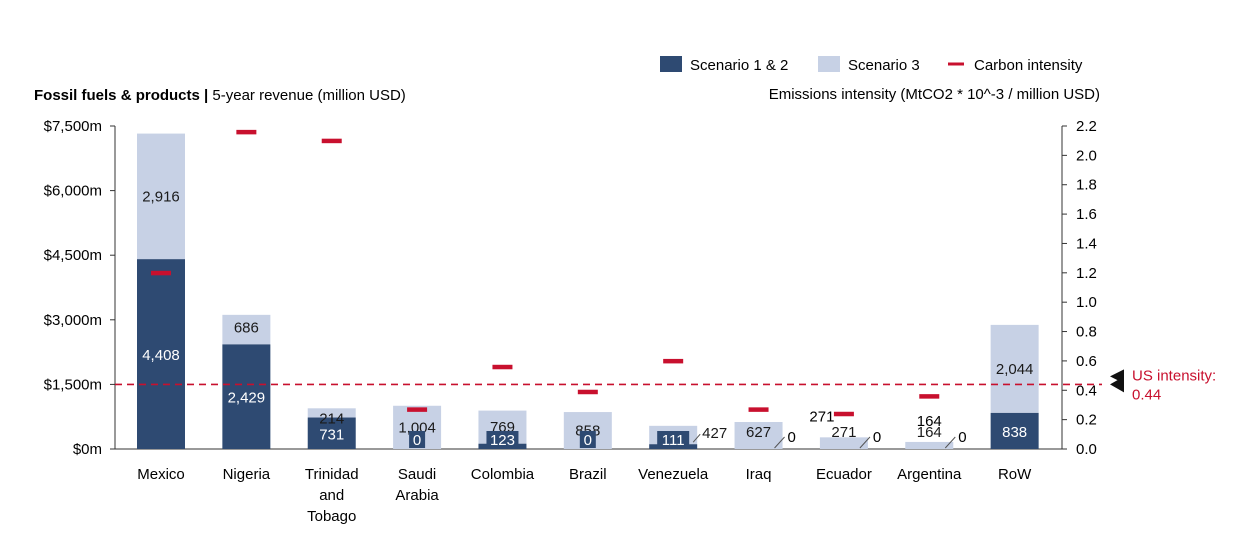  What do you see at coordinates (1086, 332) in the screenshot?
I see `y2-tick-label: 0.8` at bounding box center [1086, 332].